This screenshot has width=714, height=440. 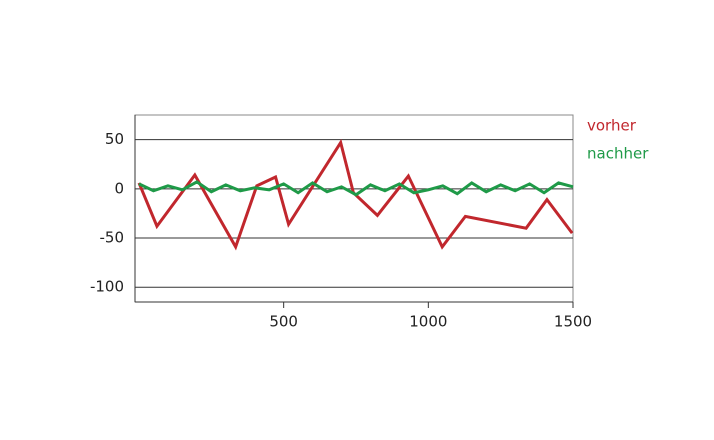 What do you see at coordinates (112, 238) in the screenshot?
I see `y-tick-label: -50` at bounding box center [112, 238].